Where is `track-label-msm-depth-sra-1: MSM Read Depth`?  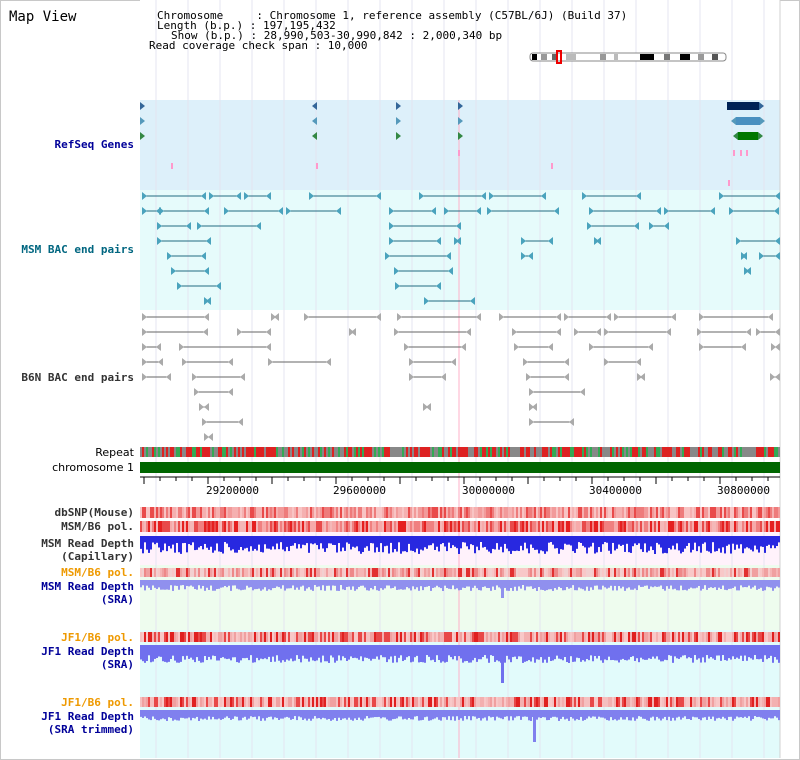 track-label-msm-depth-sra-1: MSM Read Depth is located at coordinates (87, 586).